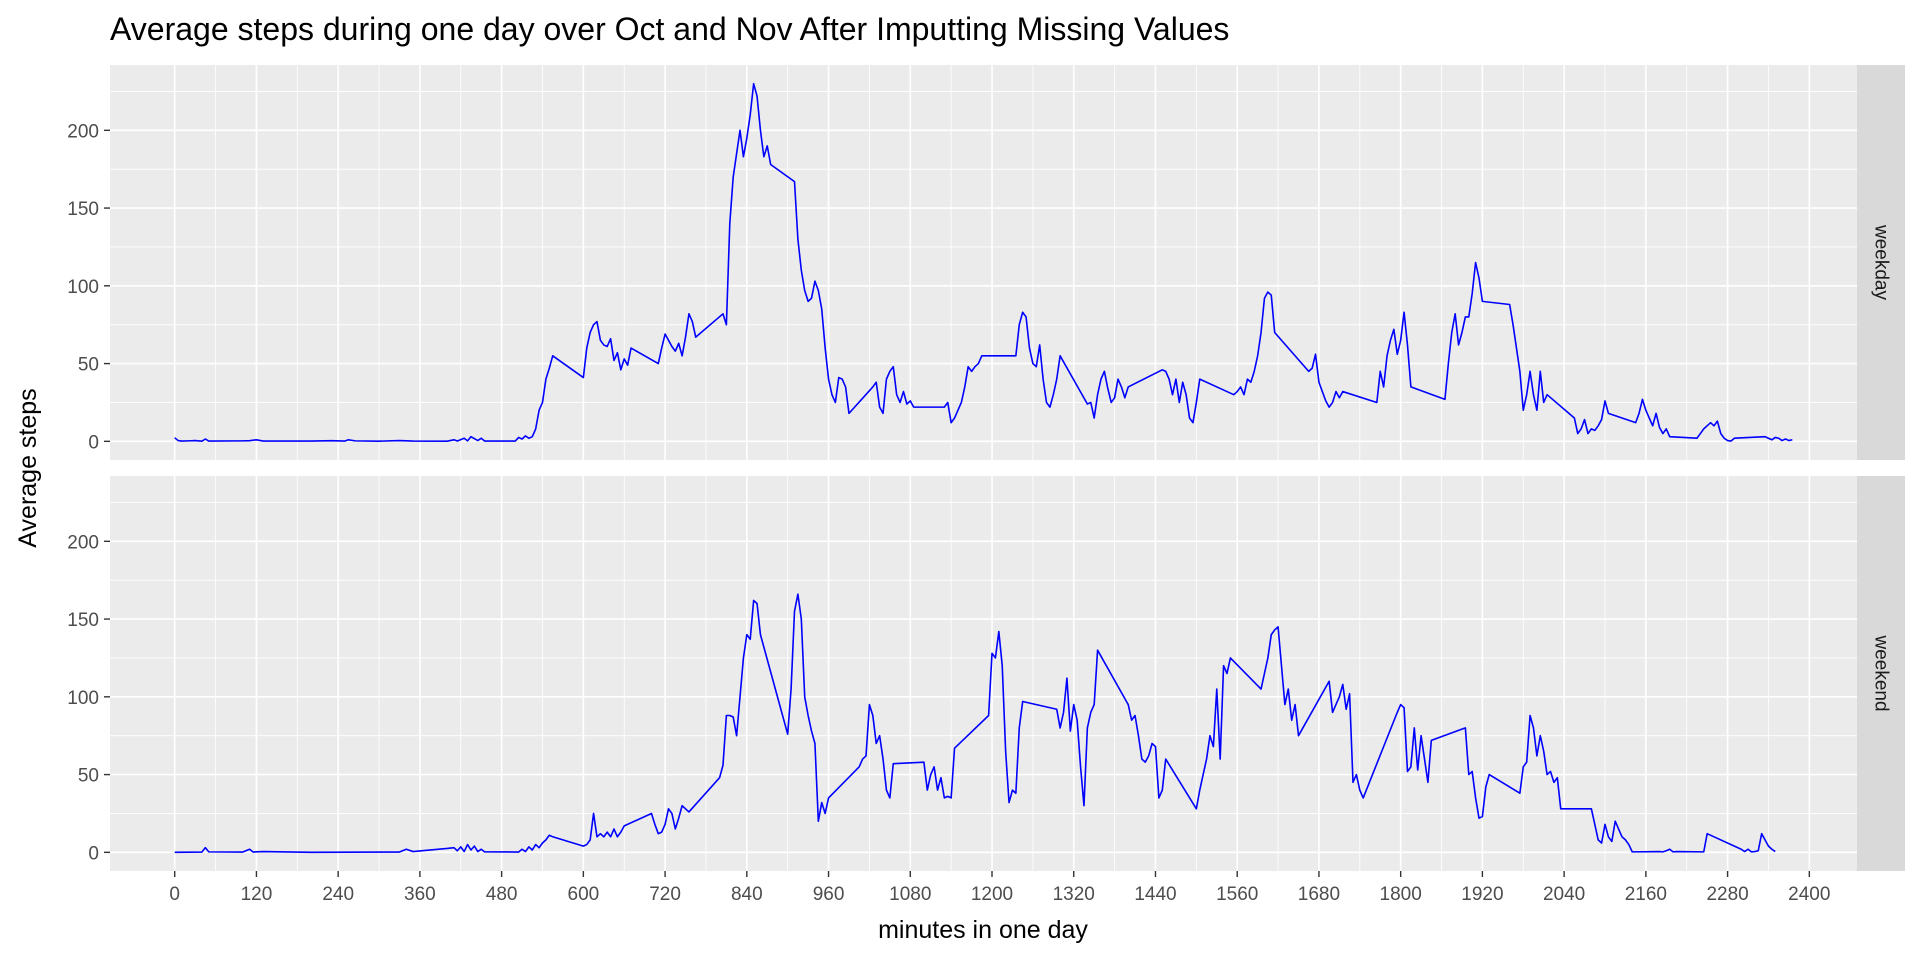 This screenshot has width=1920, height=960. Describe the element at coordinates (1564, 894) in the screenshot. I see `x-tick-label: 2040` at that location.